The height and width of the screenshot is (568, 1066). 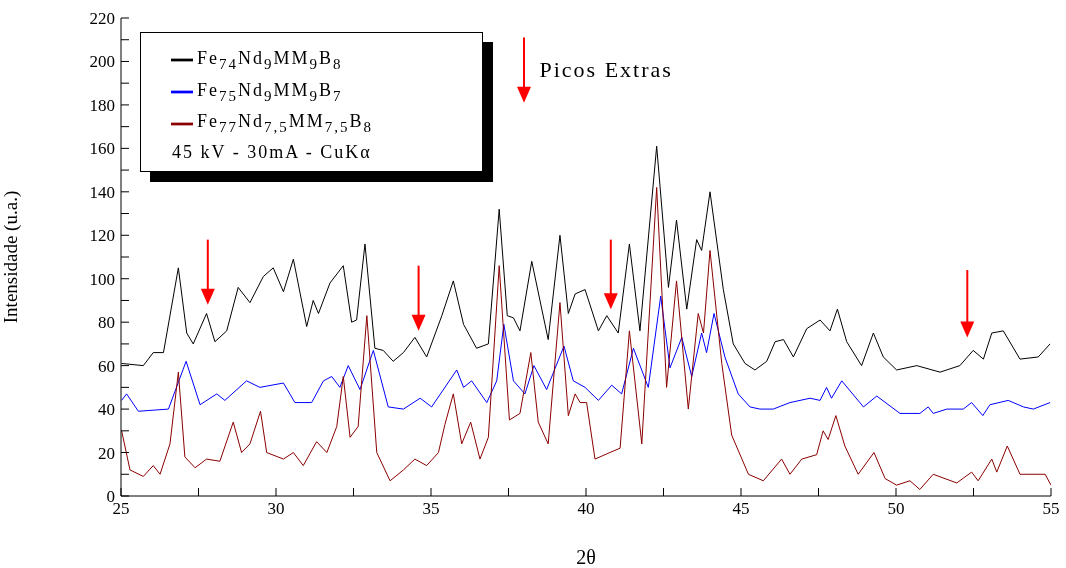 What do you see at coordinates (102, 192) in the screenshot?
I see `y-tick-label: 140` at bounding box center [102, 192].